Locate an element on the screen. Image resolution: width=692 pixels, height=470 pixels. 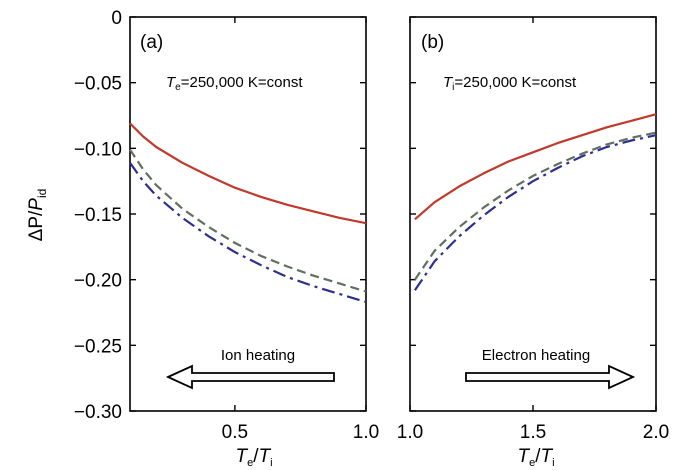
y-tick-label: −0.30 is located at coordinates (98, 412).